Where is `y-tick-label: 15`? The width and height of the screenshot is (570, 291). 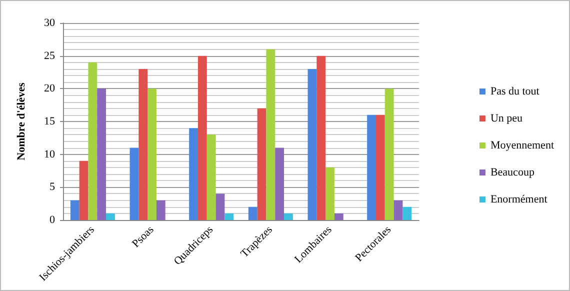
y-tick-label: 15 is located at coordinates (50, 122).